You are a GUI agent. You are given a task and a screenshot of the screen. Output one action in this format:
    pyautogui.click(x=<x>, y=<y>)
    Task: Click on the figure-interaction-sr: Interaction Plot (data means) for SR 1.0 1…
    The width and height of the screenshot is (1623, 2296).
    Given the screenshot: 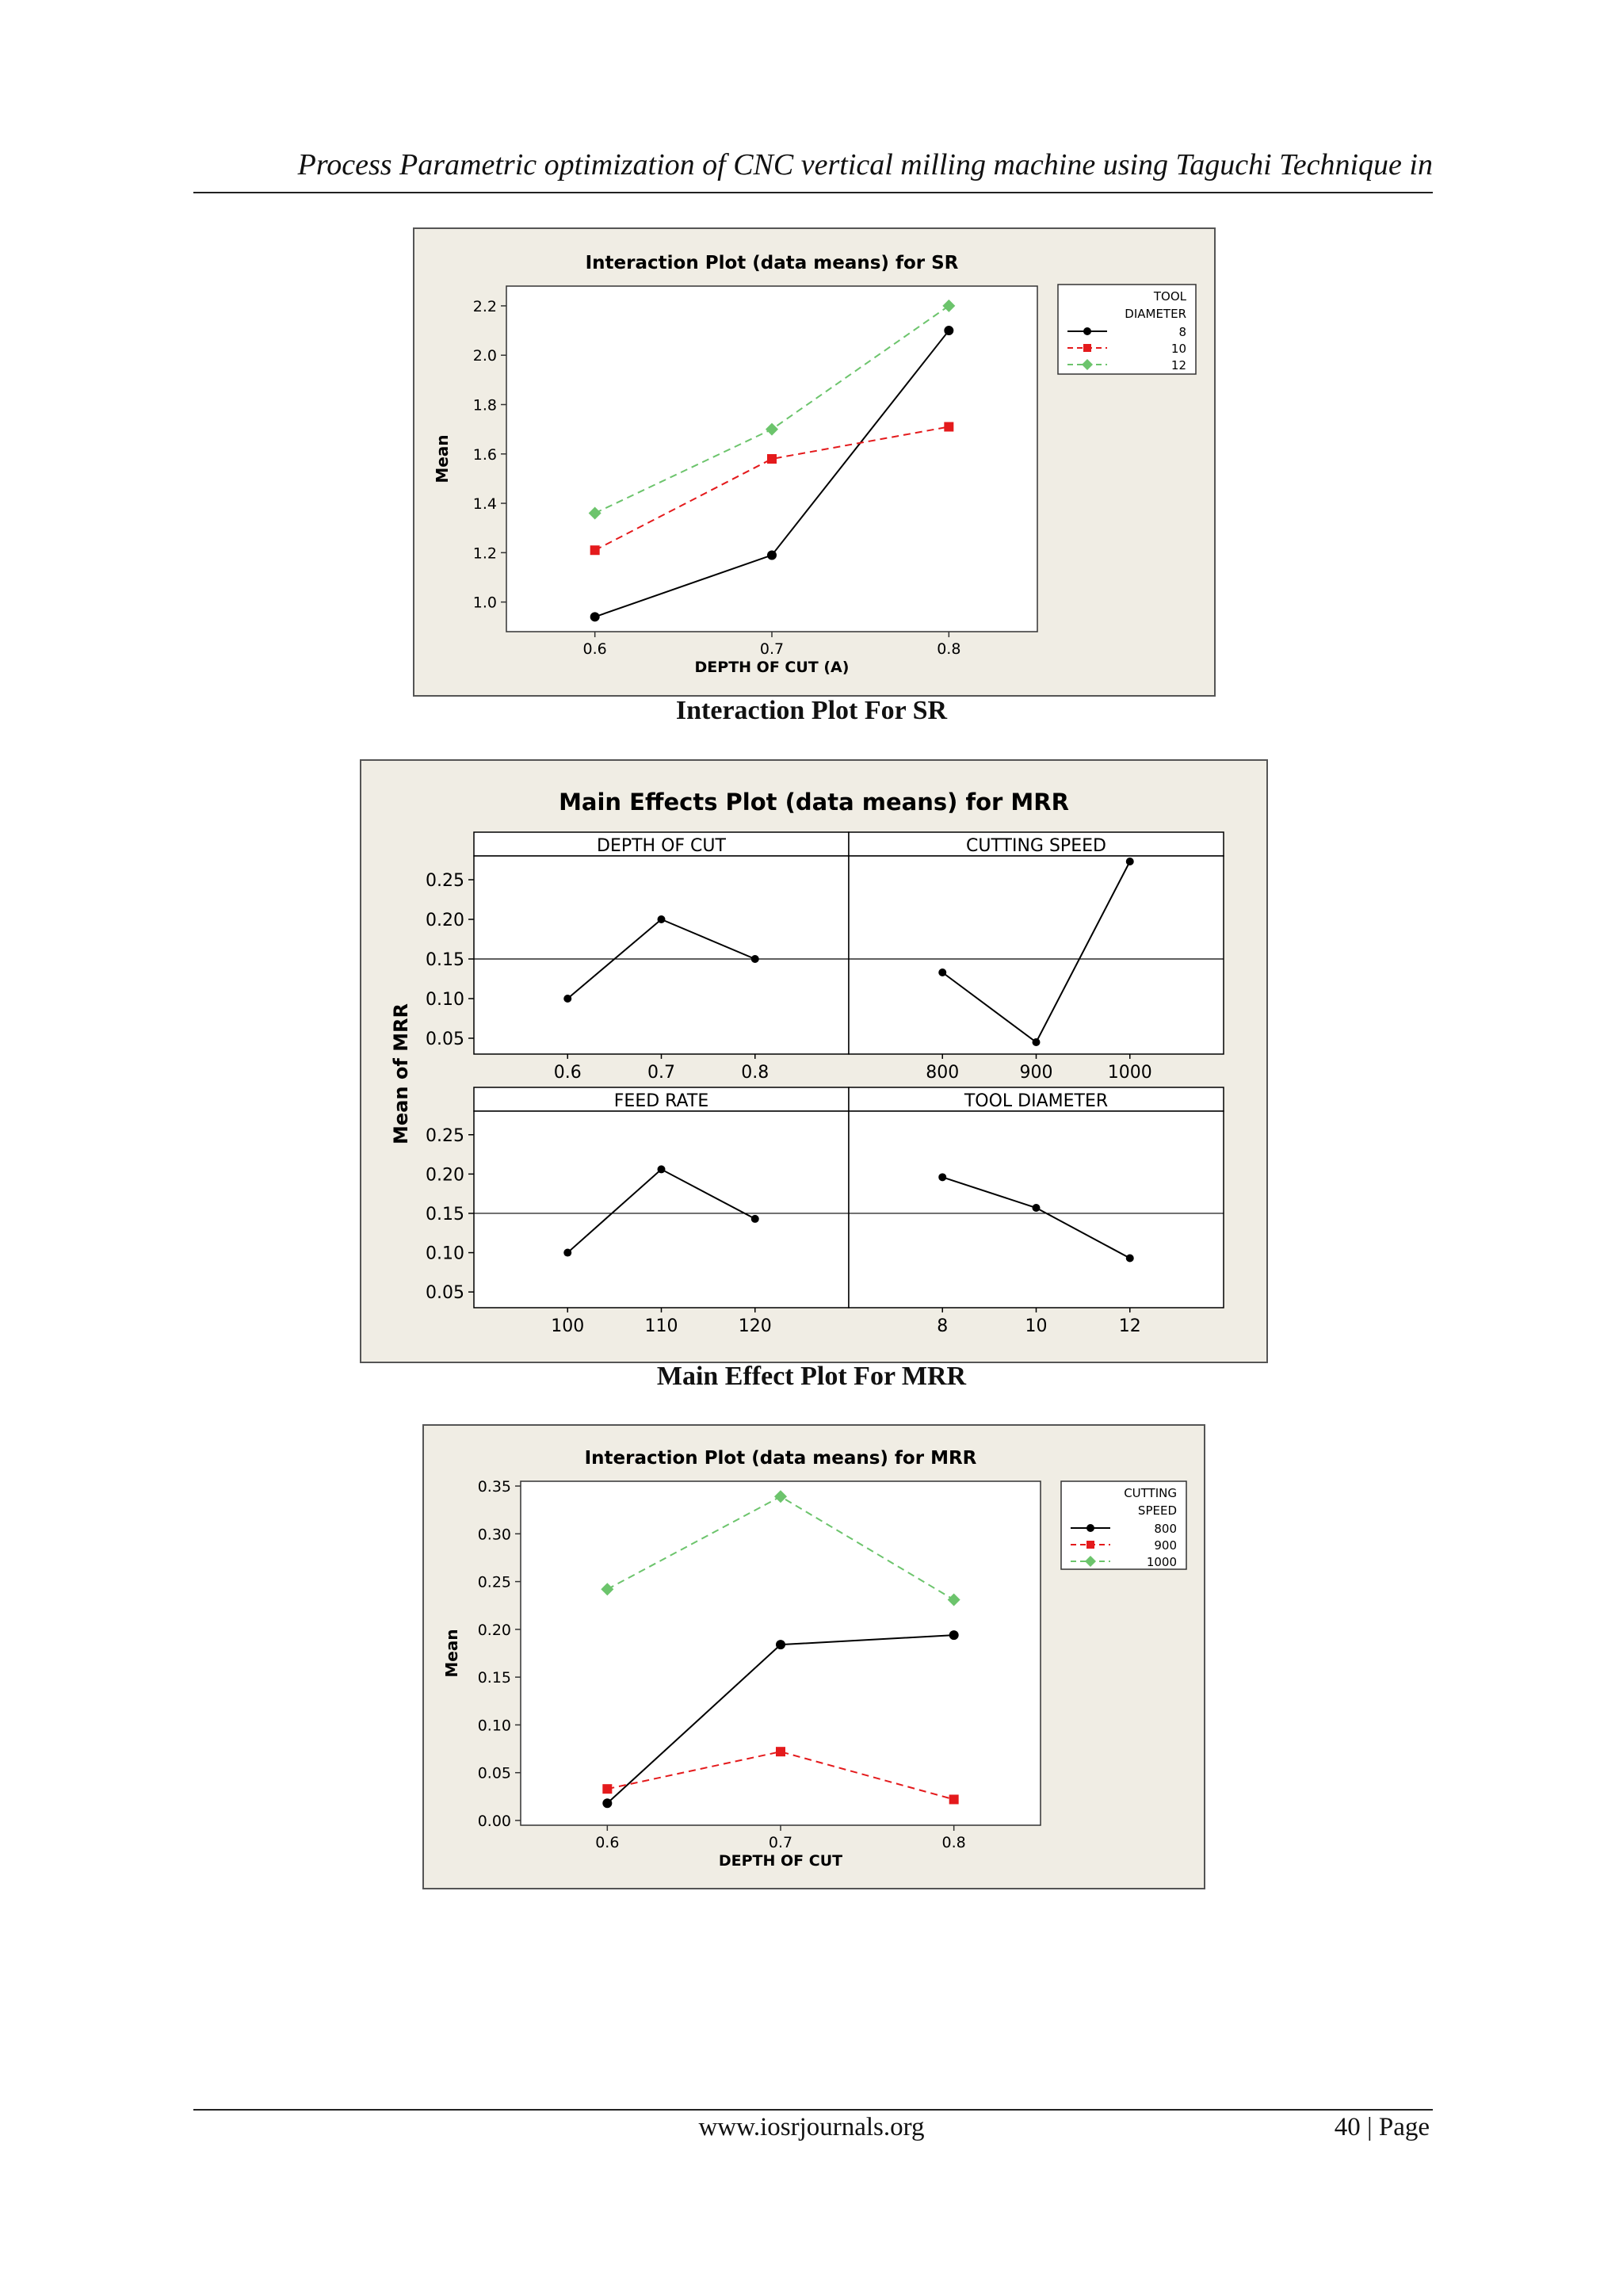 What is the action you would take?
    pyautogui.click(x=814, y=462)
    